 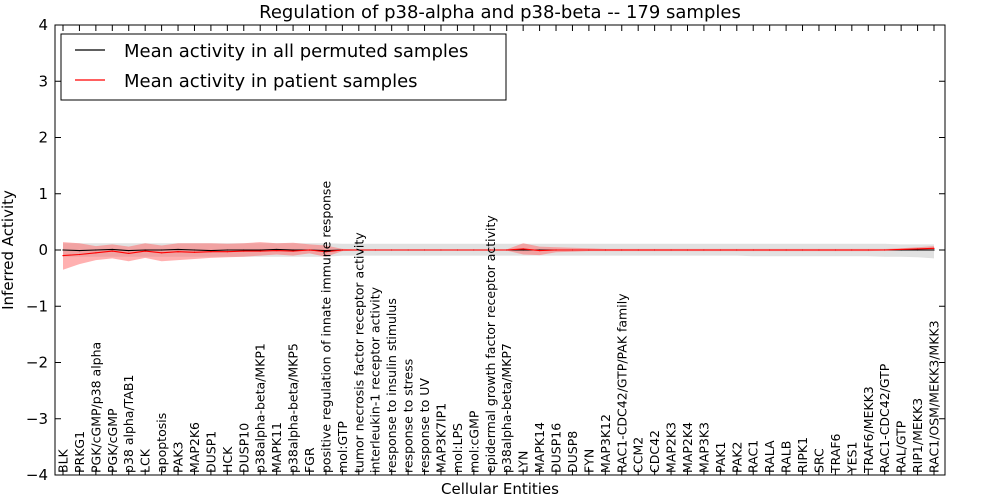 I want to click on band-patient, so click(x=498, y=256).